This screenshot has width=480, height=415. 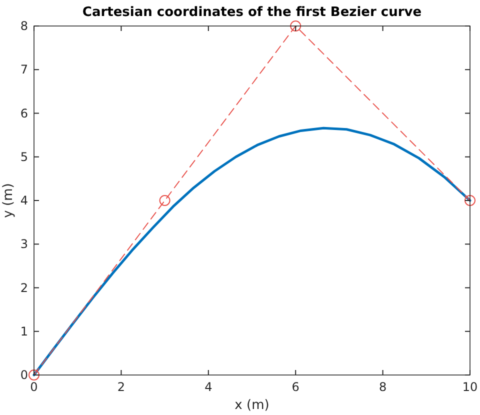 I want to click on y-tick-label: 8, so click(x=24, y=26).